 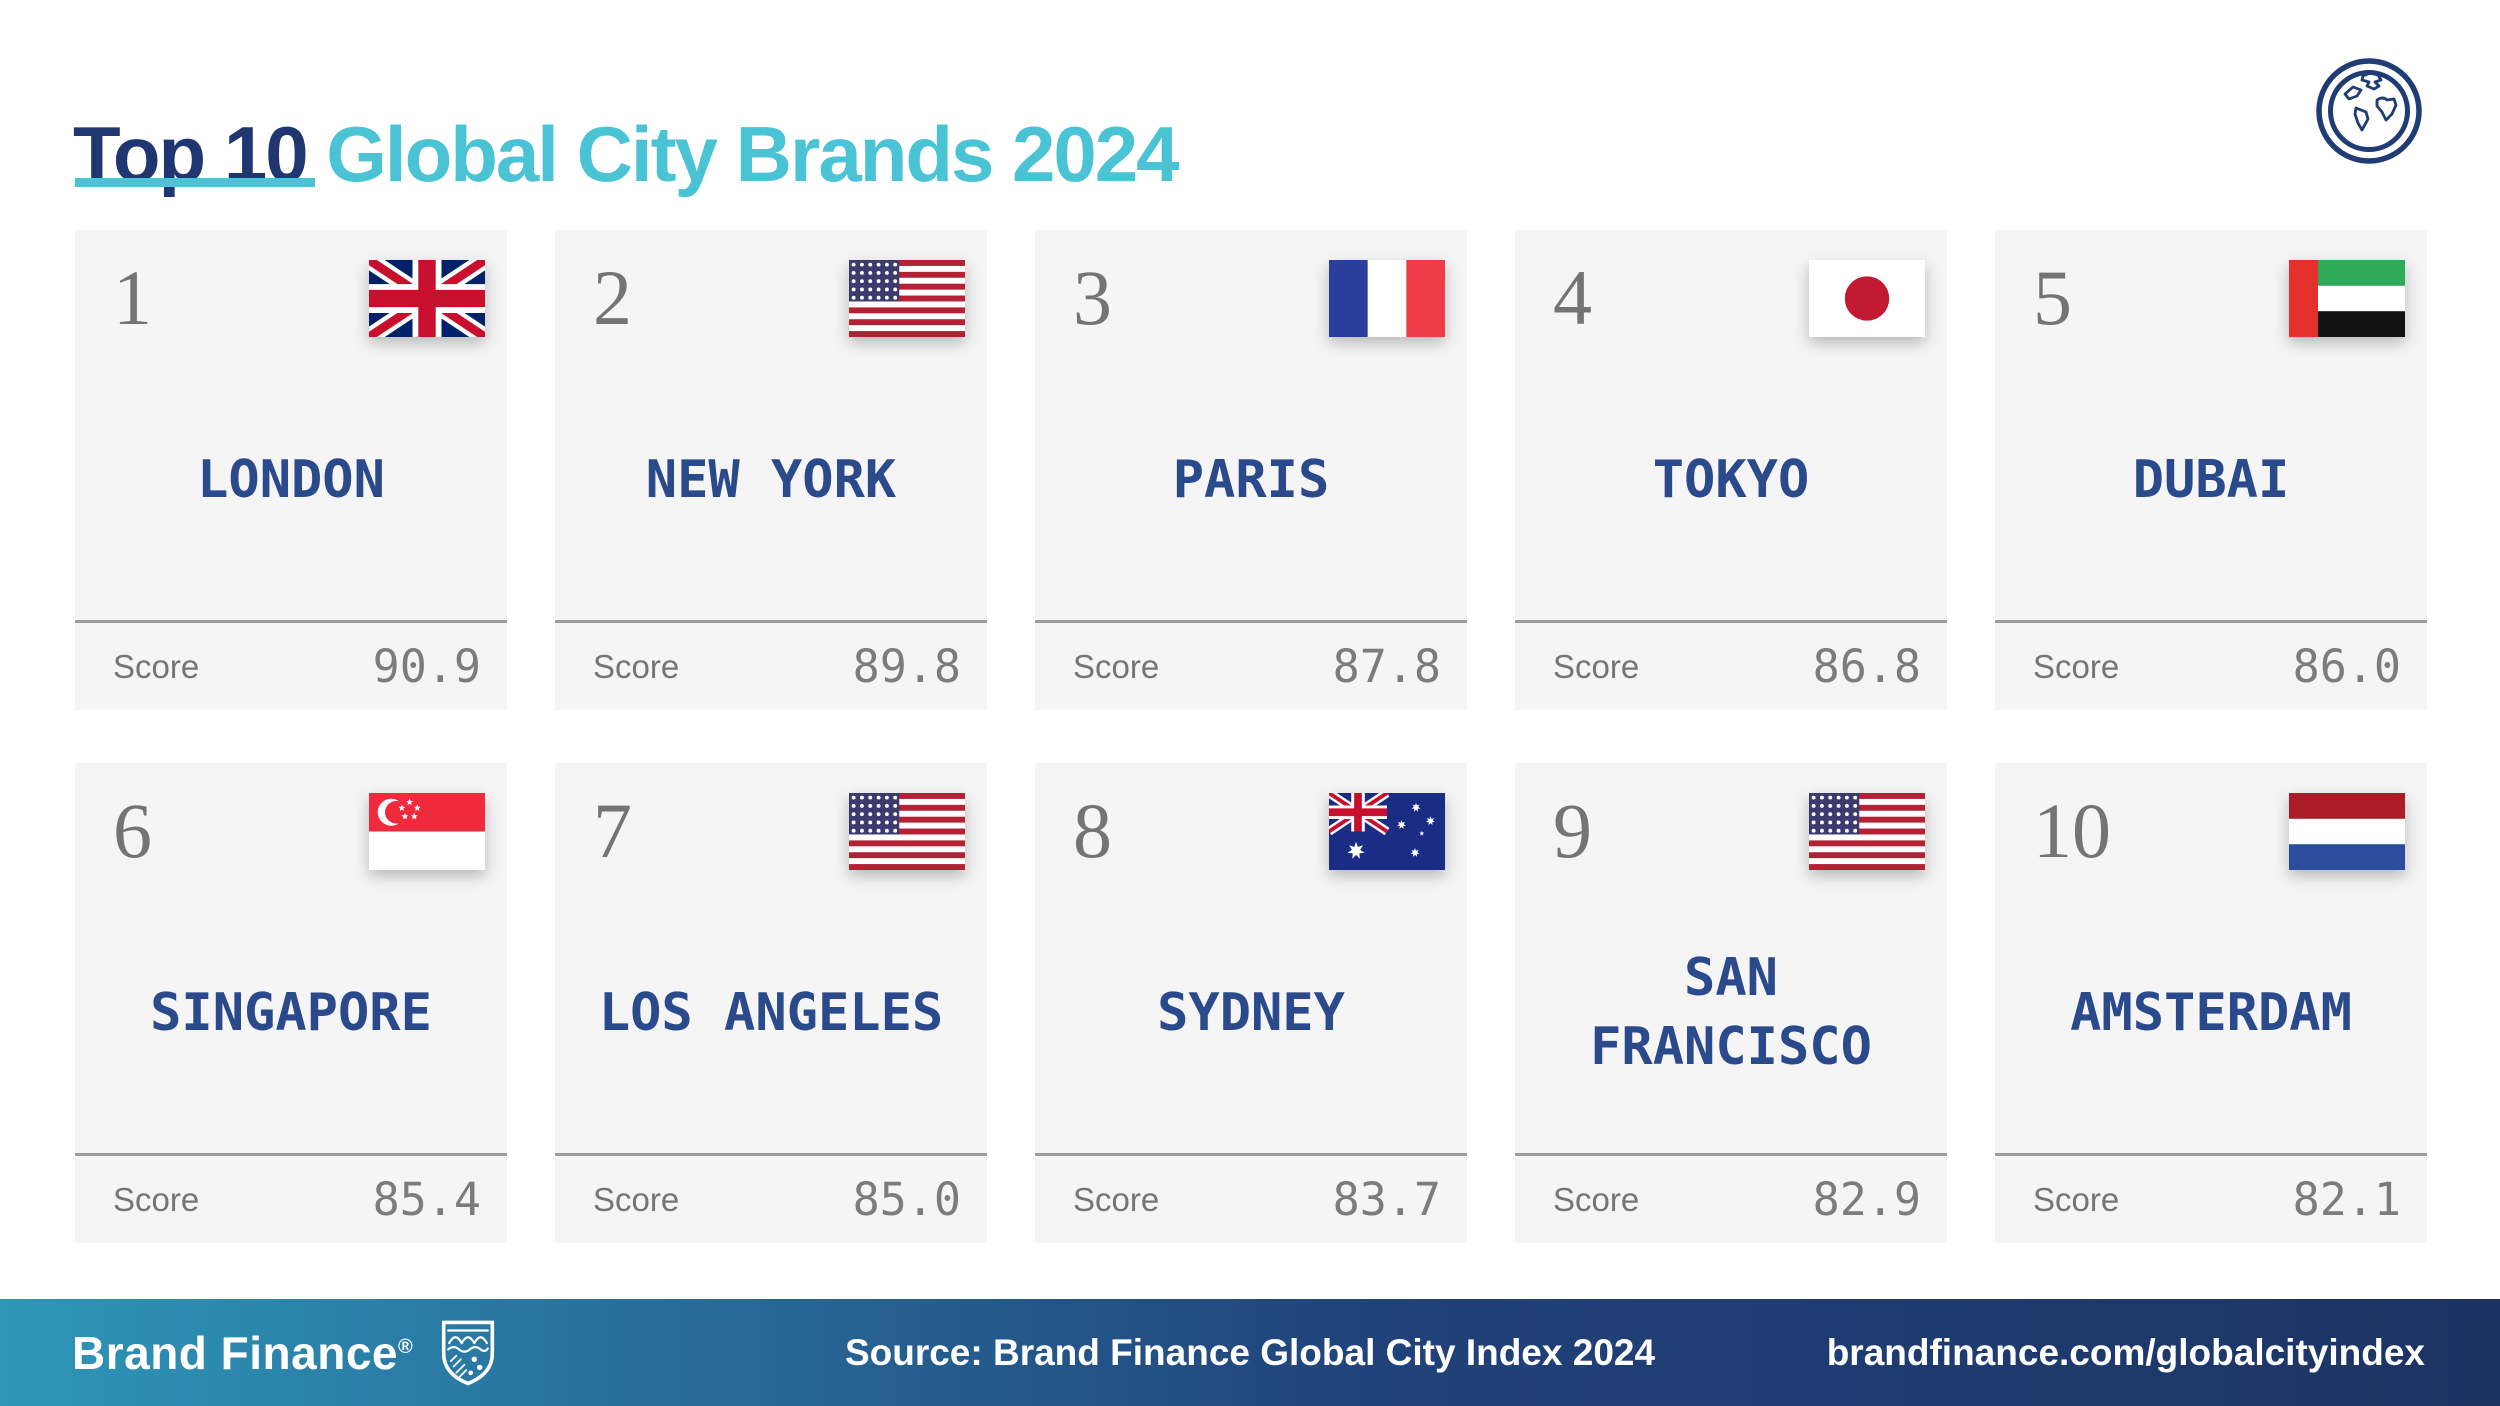 I want to click on score-row: Score 89.8, so click(x=771, y=665).